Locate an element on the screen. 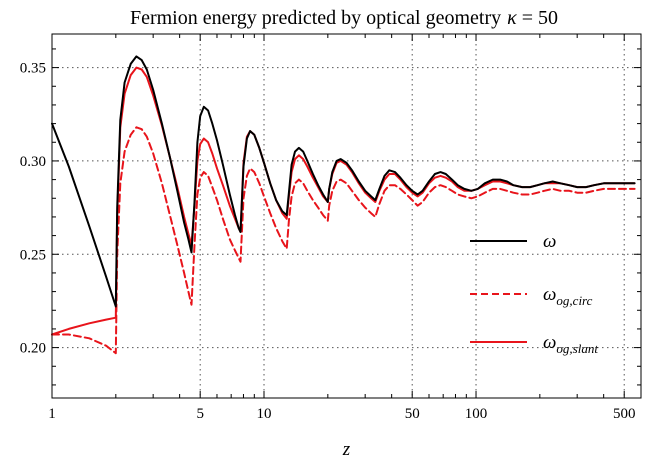 The height and width of the screenshot is (466, 672). legend-omega-og-slant-label: ωog,slant is located at coordinates (570, 344).